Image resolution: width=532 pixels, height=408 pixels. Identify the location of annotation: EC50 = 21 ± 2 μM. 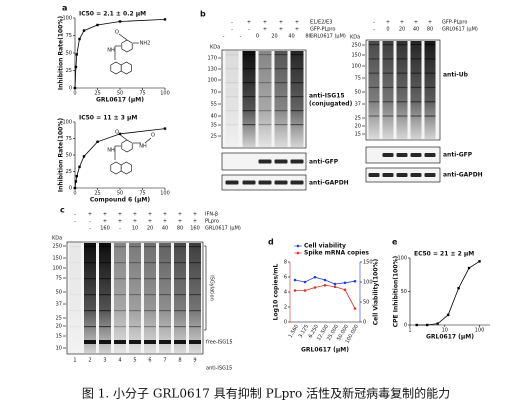
(444, 254).